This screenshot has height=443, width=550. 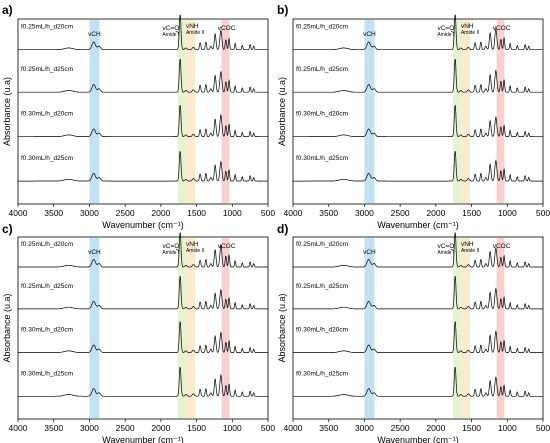 I want to click on panel-label: a), so click(x=7, y=10).